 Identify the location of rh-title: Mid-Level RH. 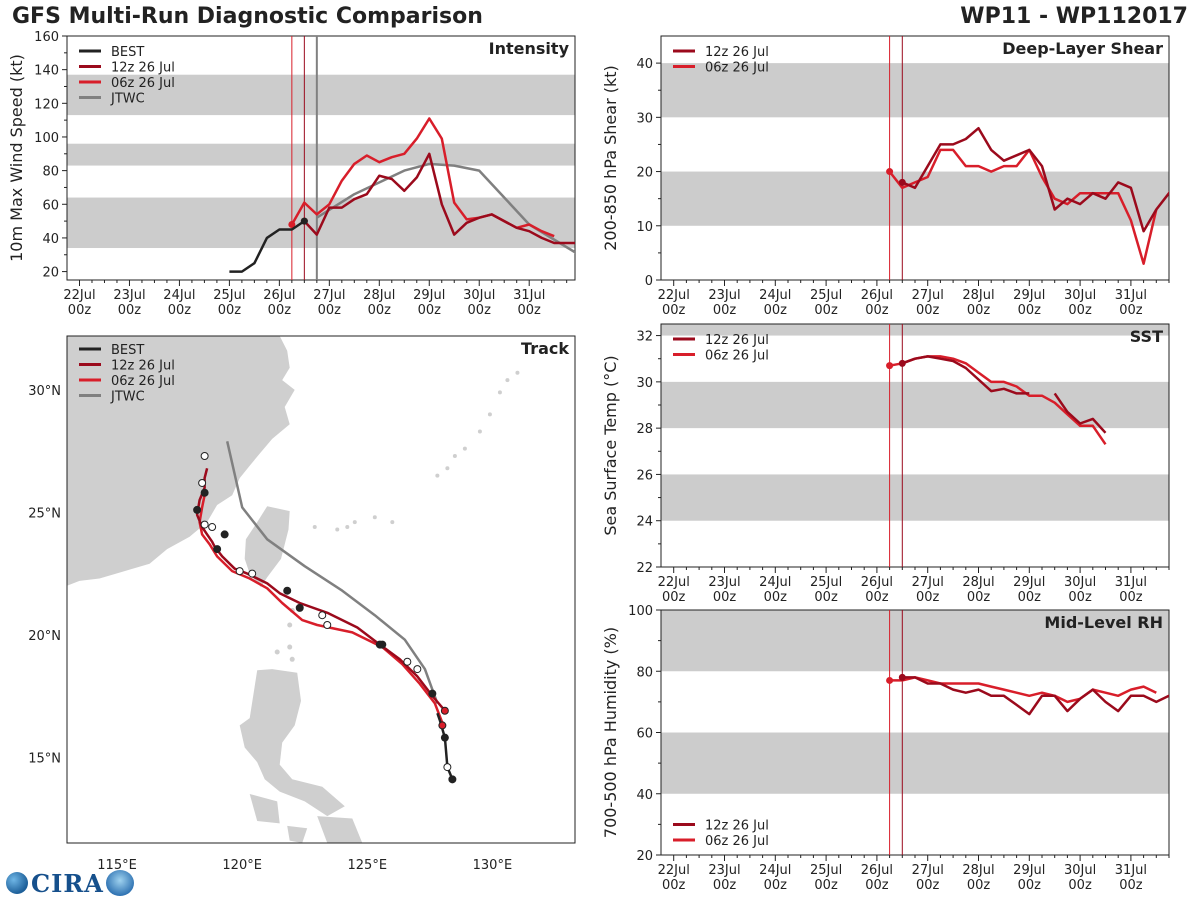
(1103, 622).